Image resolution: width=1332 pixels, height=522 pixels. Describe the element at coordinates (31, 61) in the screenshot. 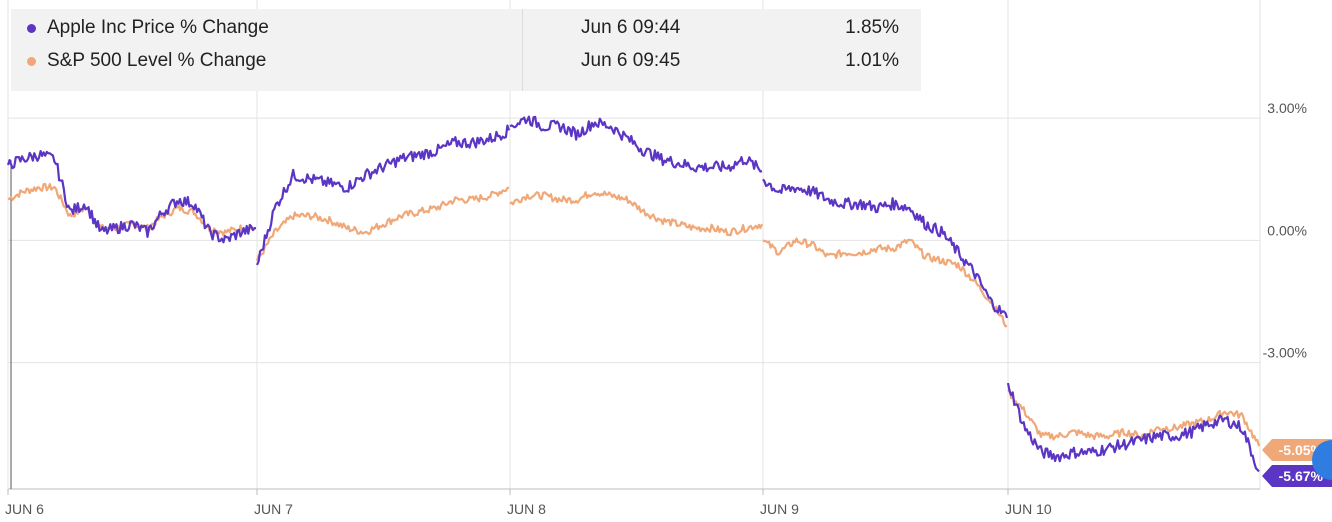

I see `sp500-series-dot-icon` at that location.